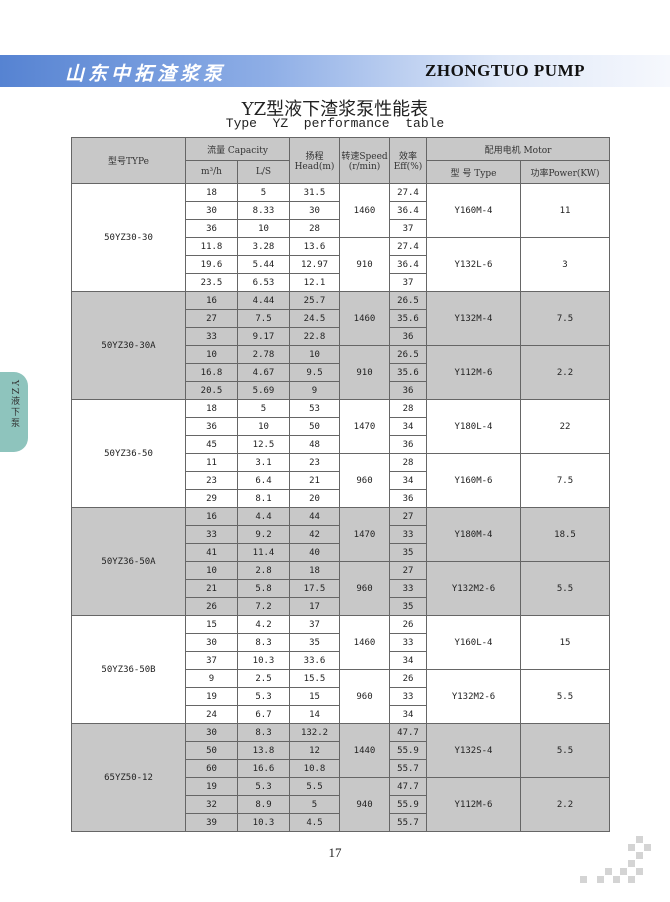 This screenshot has height=902, width=670. What do you see at coordinates (211, 588) in the screenshot?
I see `cell-m3h: 21` at bounding box center [211, 588].